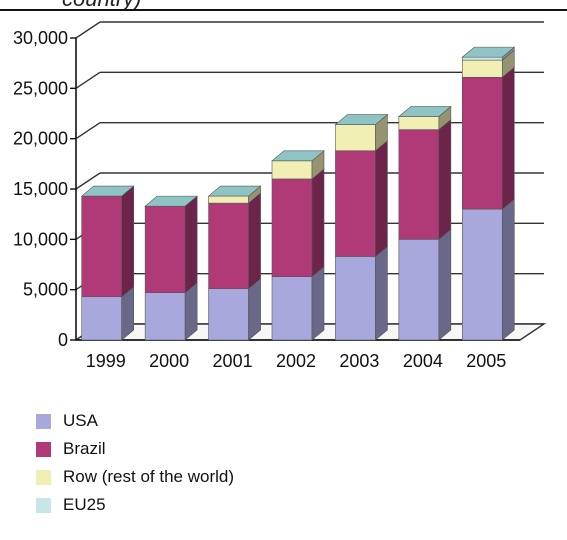 This screenshot has height=540, width=567. Describe the element at coordinates (106, 361) in the screenshot. I see `x-tick-label: 1999` at that location.